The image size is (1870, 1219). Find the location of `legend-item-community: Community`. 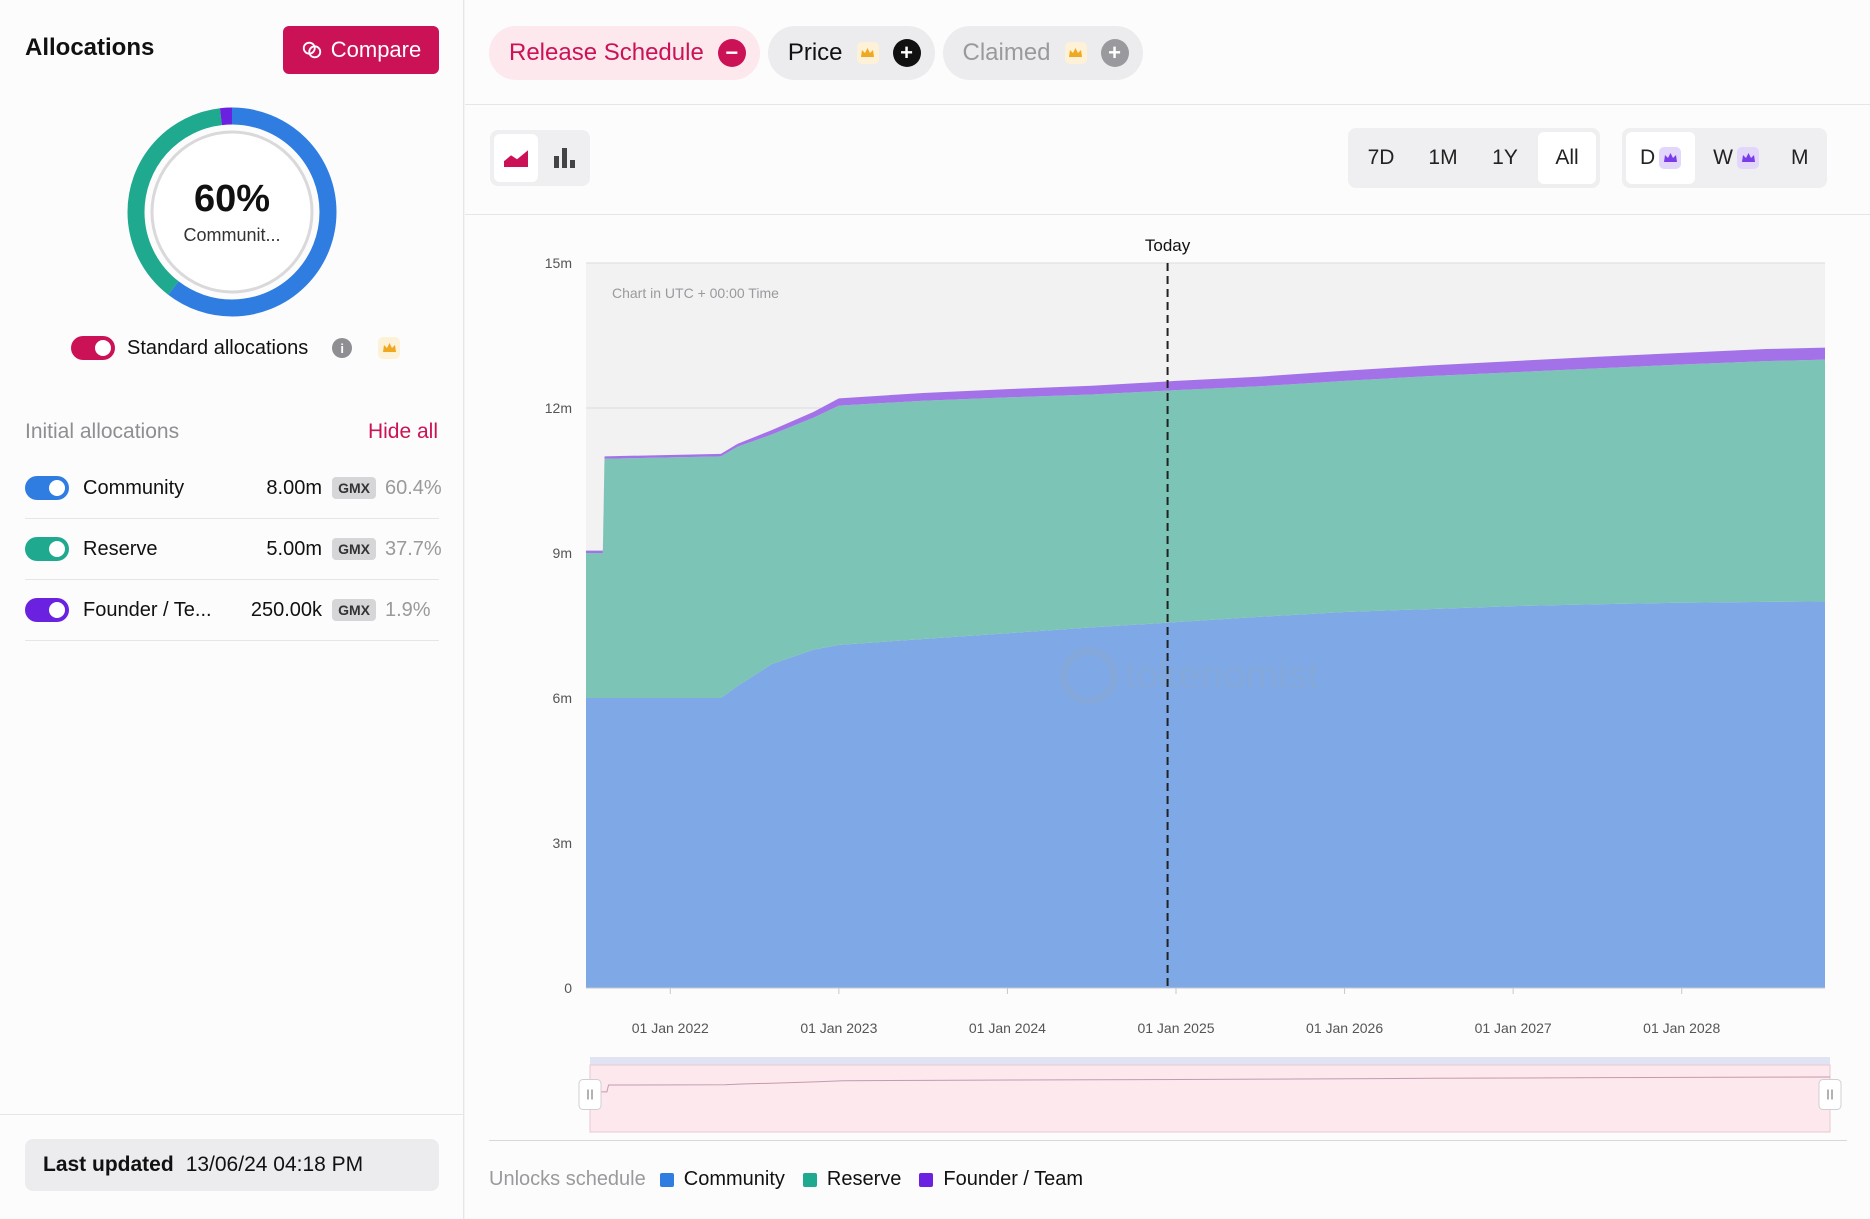

legend-item-community: Community is located at coordinates (722, 1179).